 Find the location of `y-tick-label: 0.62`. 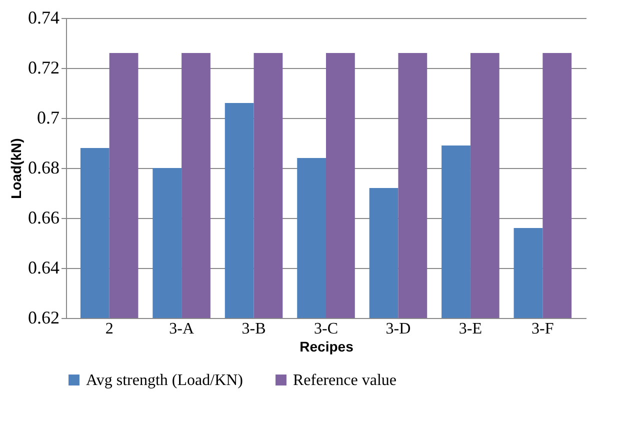

y-tick-label: 0.62 is located at coordinates (44, 318).